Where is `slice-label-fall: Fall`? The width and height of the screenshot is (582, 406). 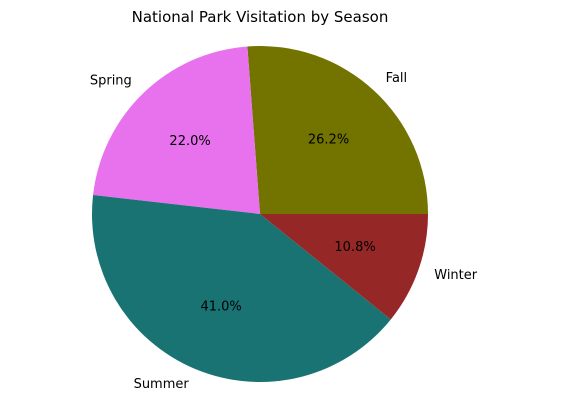 slice-label-fall: Fall is located at coordinates (396, 78).